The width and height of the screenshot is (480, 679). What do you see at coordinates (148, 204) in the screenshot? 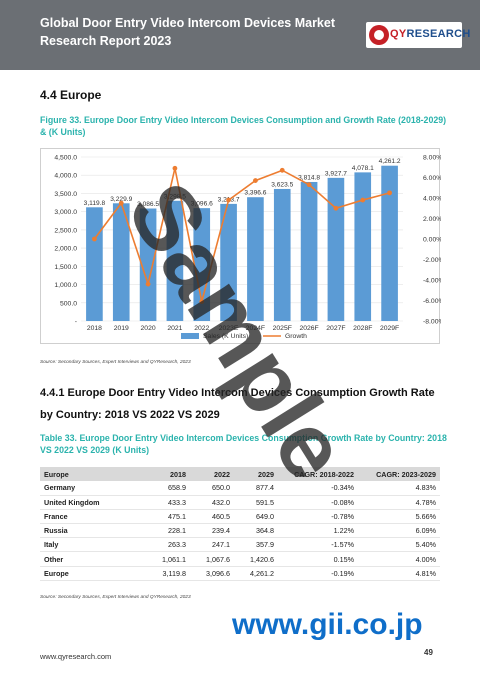
I see `bar-data-label: 3,086.5` at bounding box center [148, 204].